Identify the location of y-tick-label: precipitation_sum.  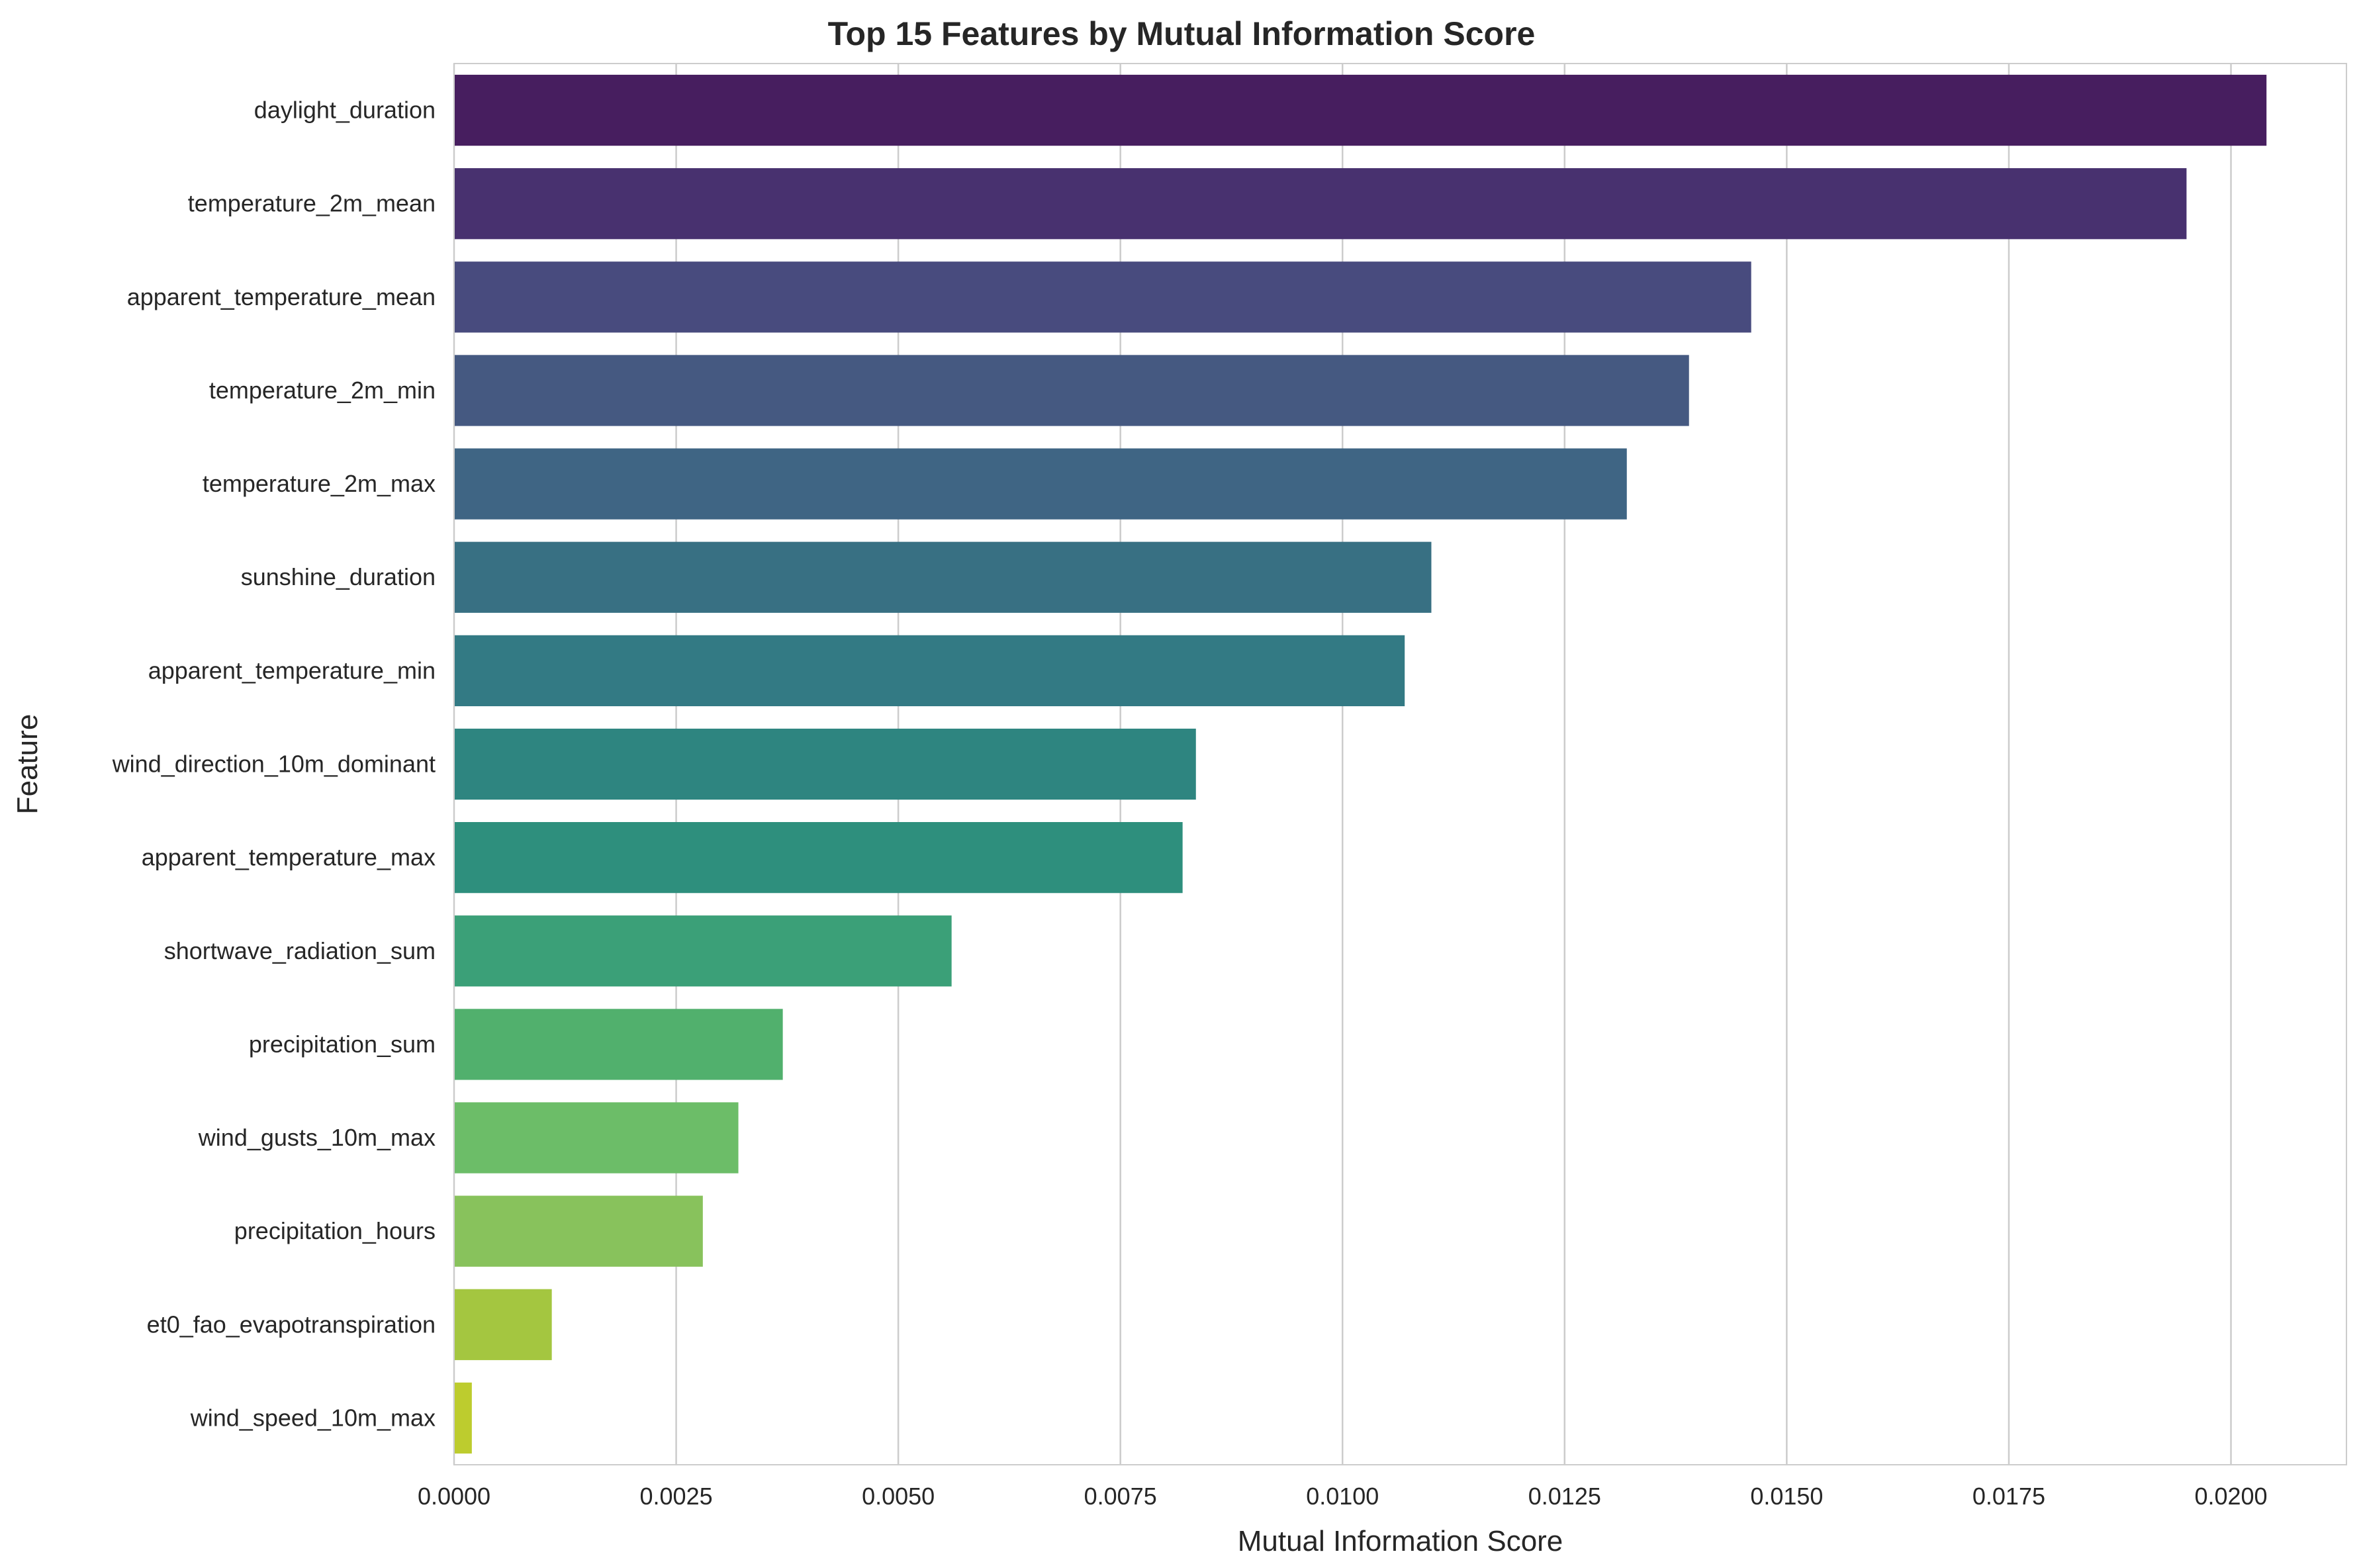
(342, 1044).